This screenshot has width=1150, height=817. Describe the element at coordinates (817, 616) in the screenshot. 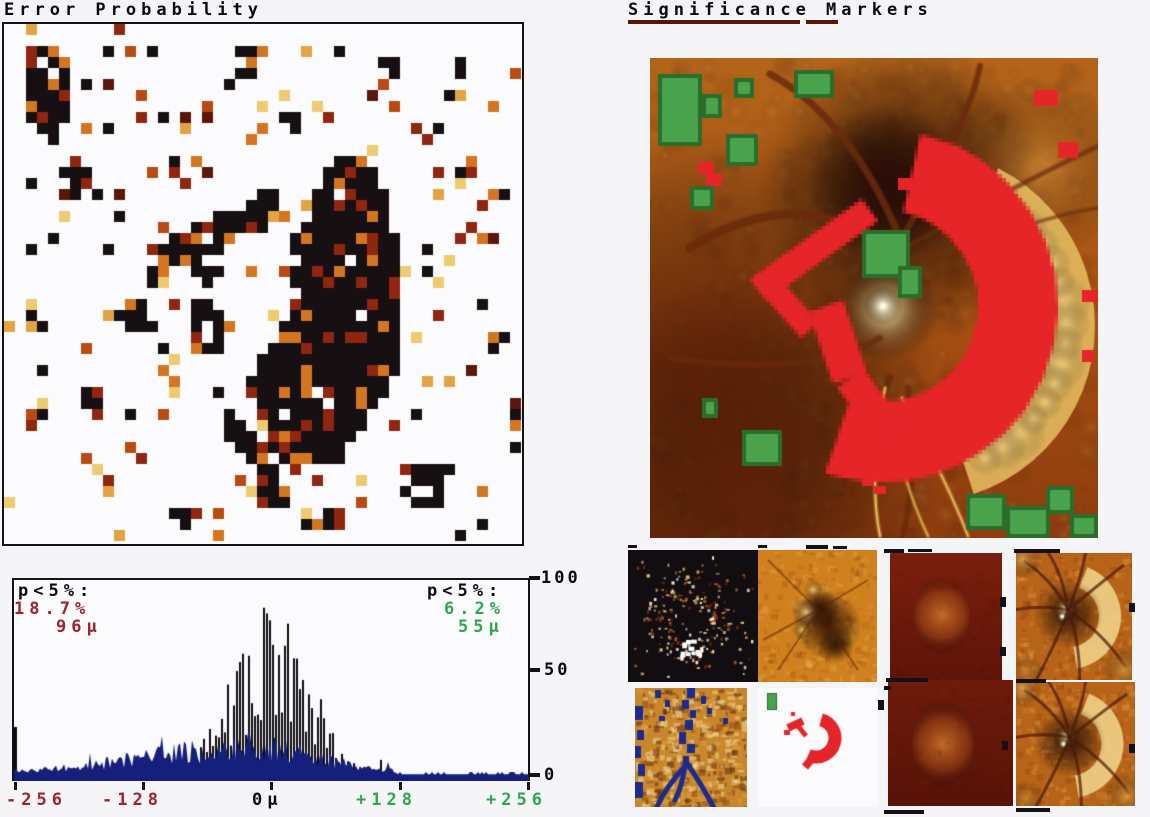

I see `thumbnail-deviation-map` at that location.